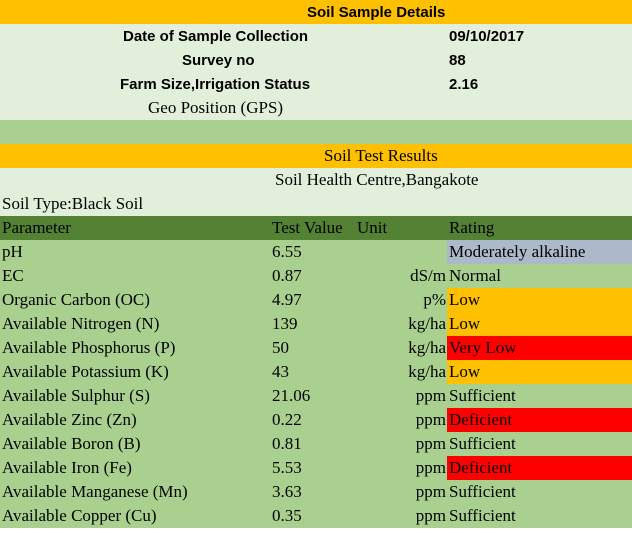 The height and width of the screenshot is (534, 632). I want to click on value-cell: 21.06, so click(291, 395).